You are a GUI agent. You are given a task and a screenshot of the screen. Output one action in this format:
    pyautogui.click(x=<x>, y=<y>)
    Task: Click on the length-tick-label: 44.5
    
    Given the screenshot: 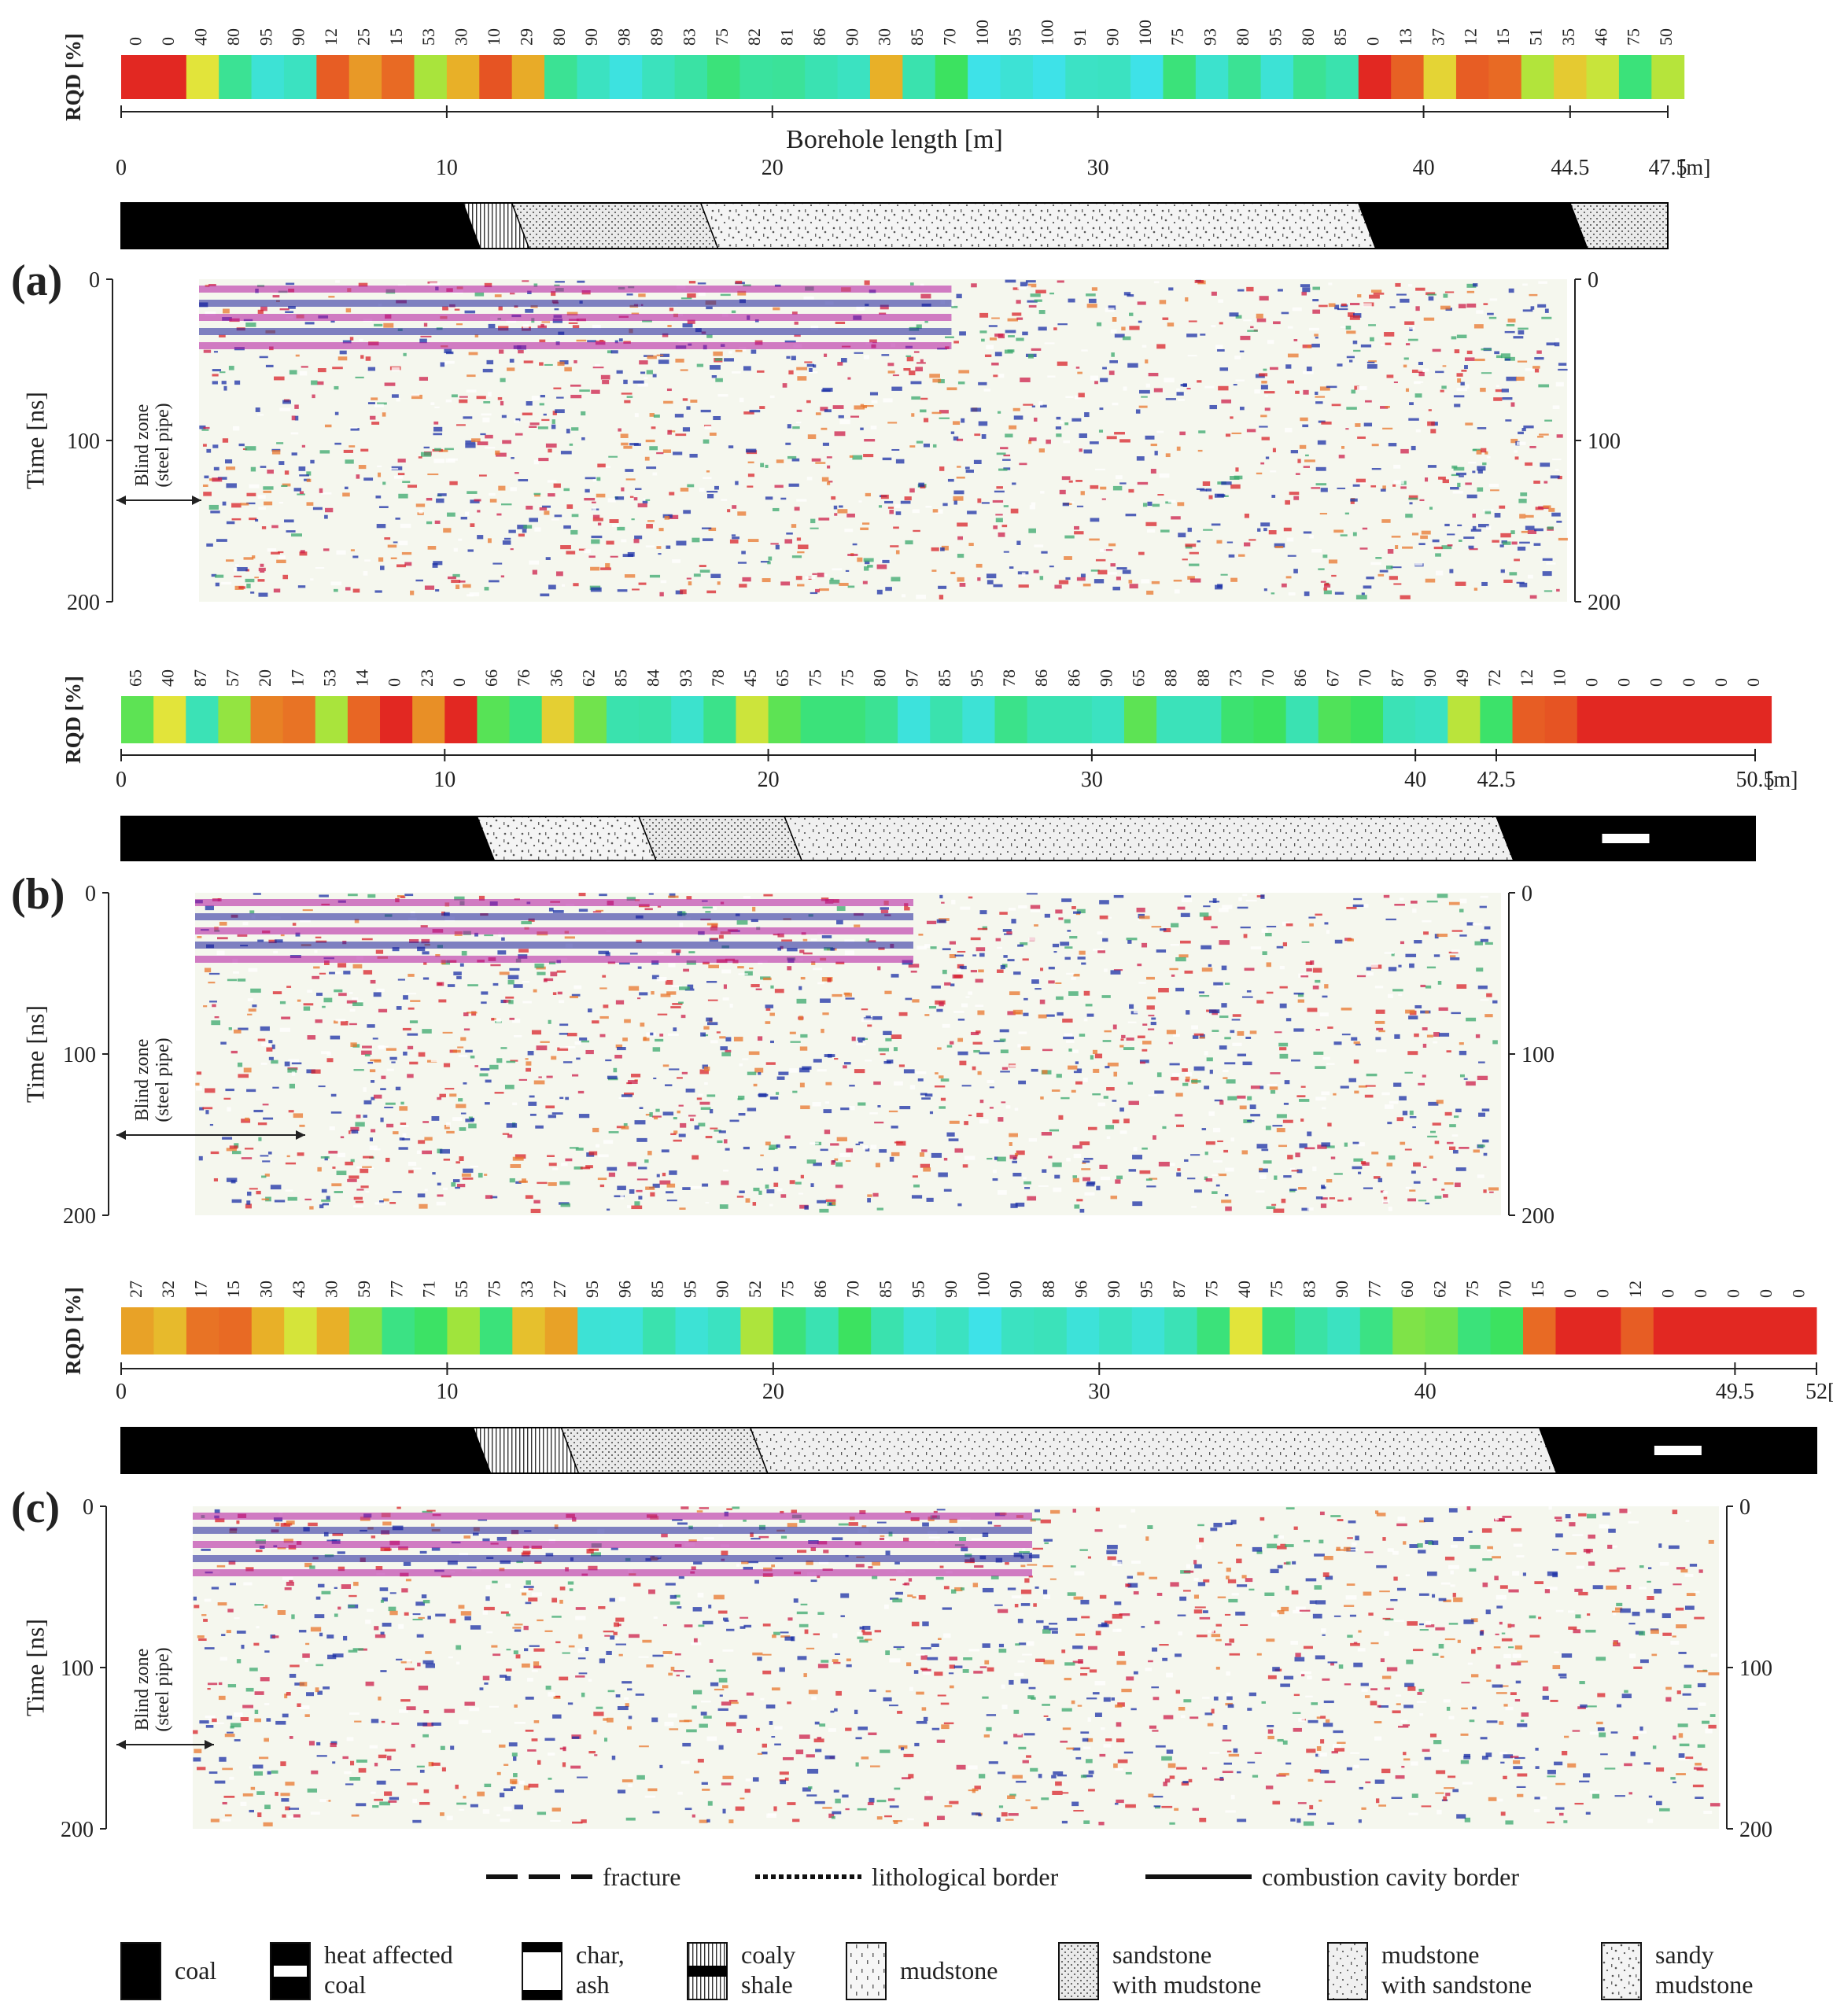 What is the action you would take?
    pyautogui.click(x=1570, y=168)
    